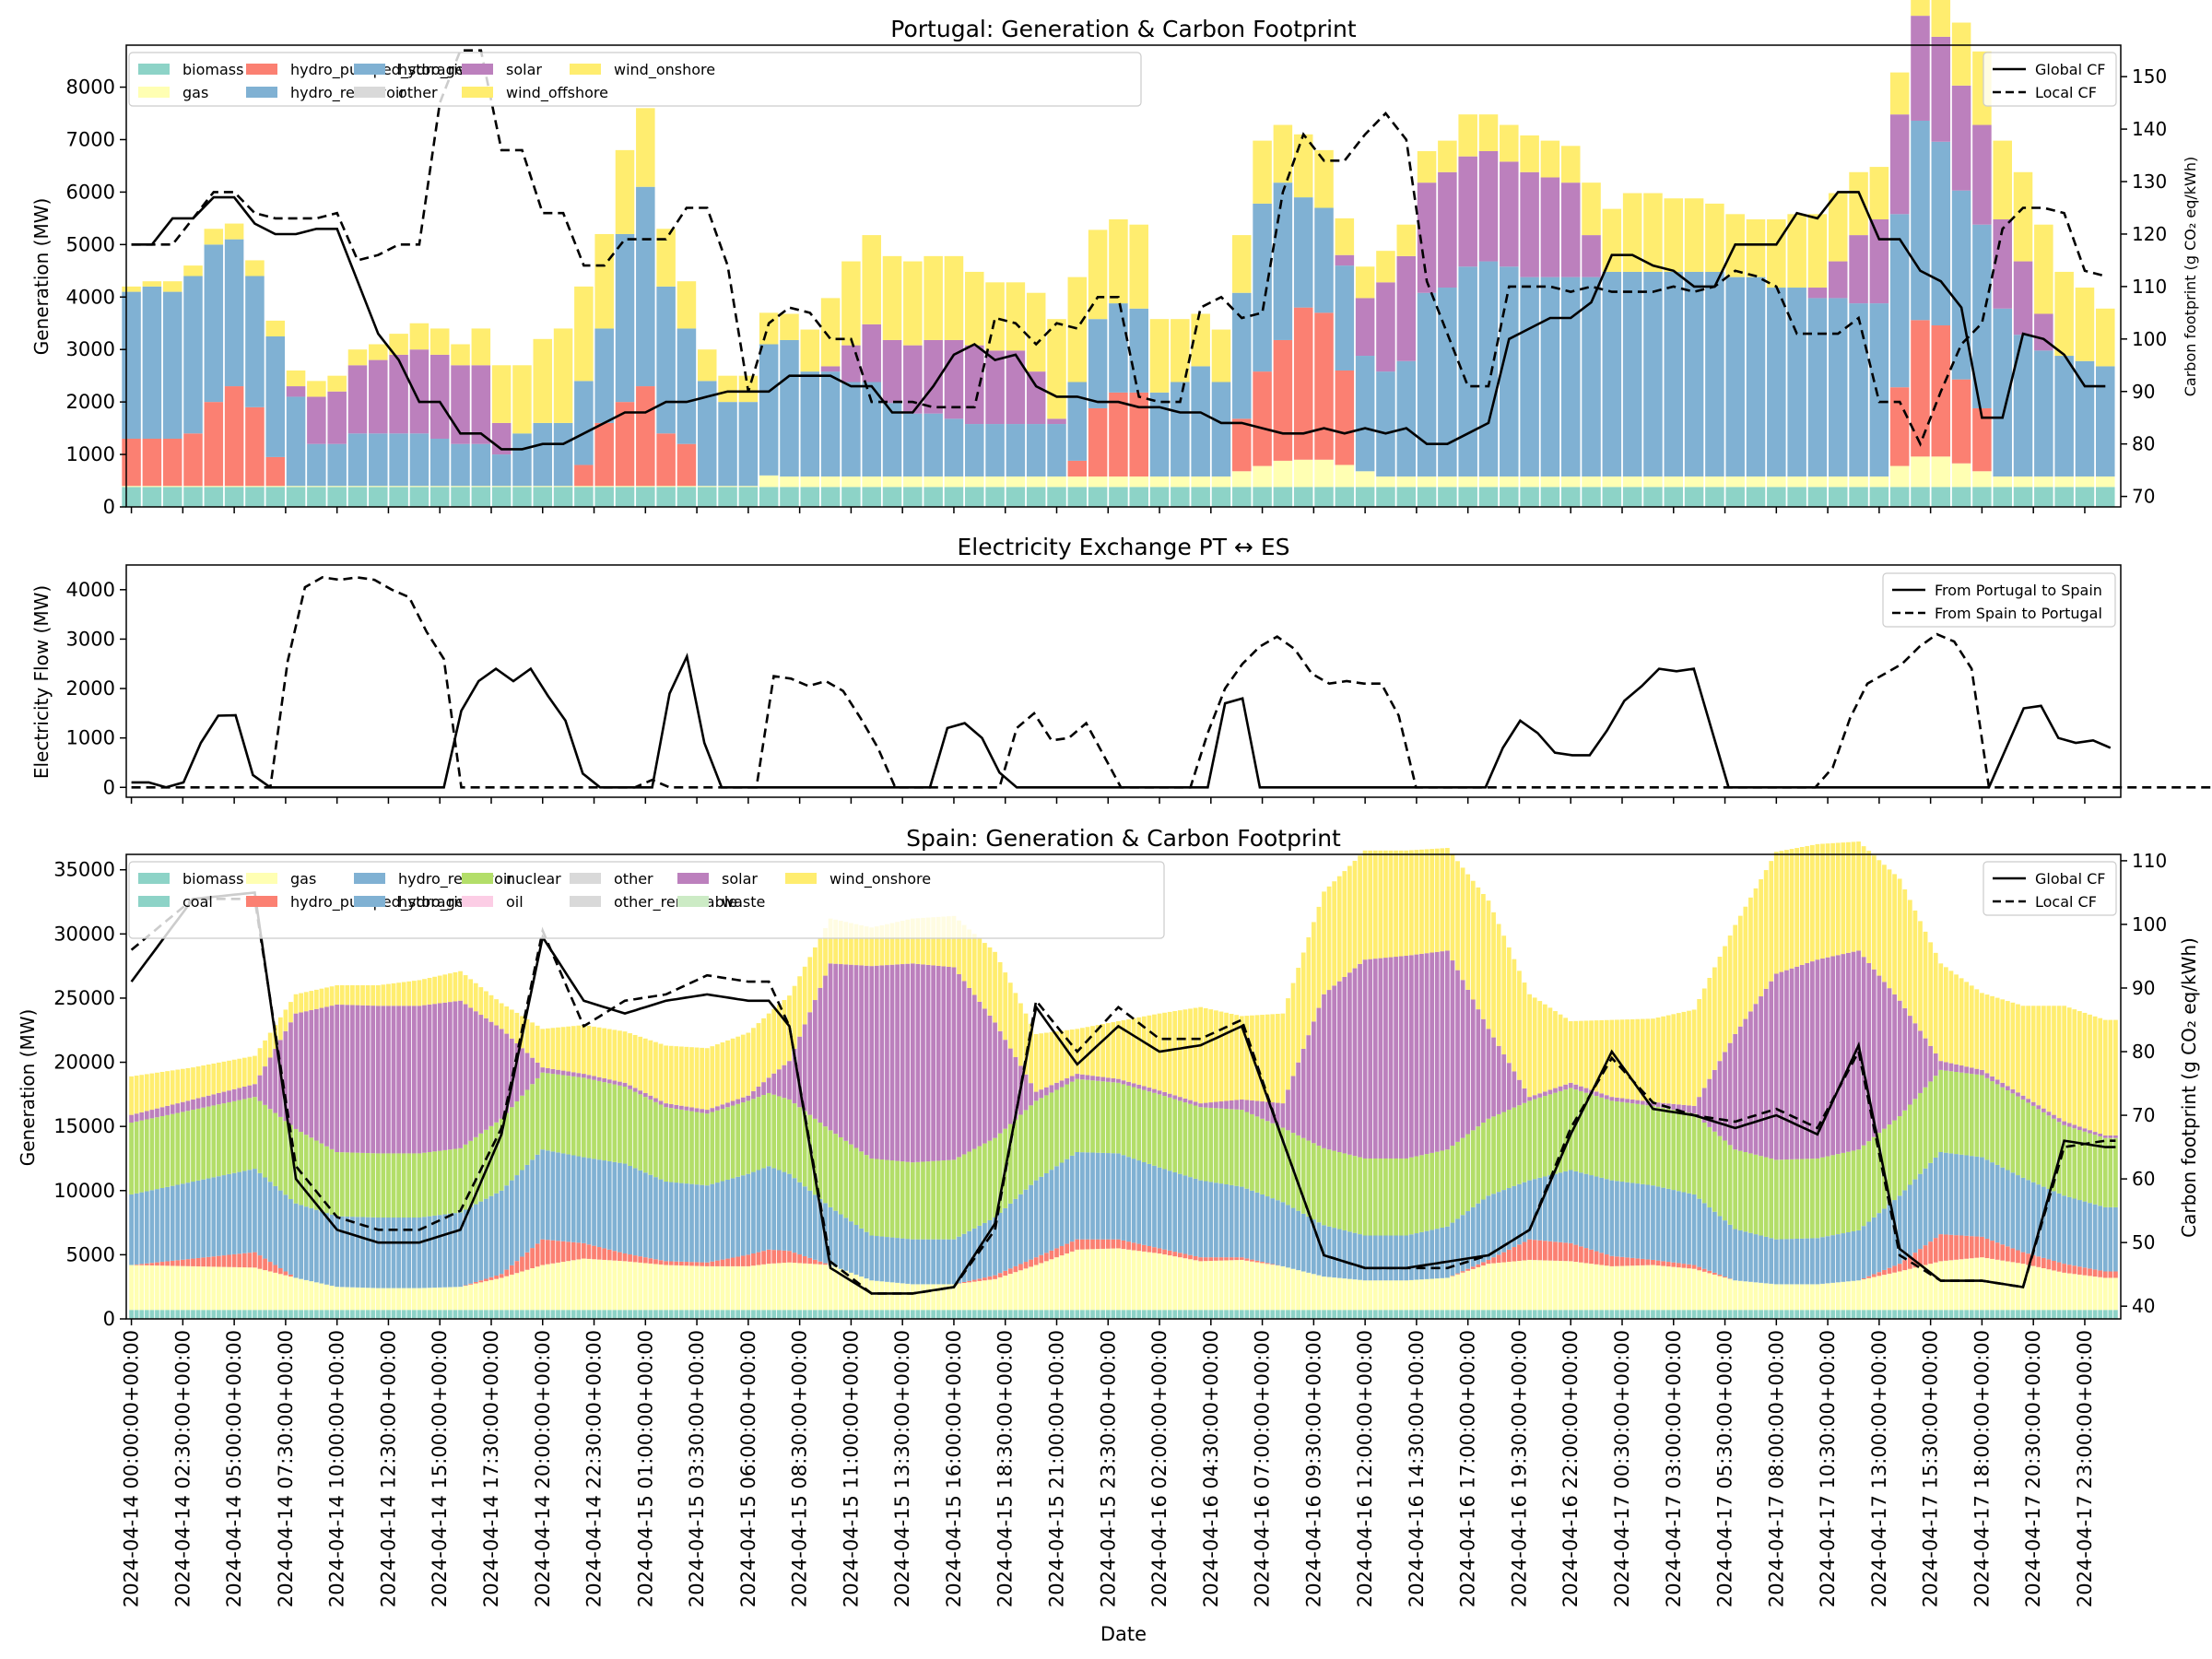 The width and height of the screenshot is (2212, 1659). Describe the element at coordinates (1159, 1468) in the screenshot. I see `x-tick-label: 2024-04-16 02:00:00+00:00` at that location.